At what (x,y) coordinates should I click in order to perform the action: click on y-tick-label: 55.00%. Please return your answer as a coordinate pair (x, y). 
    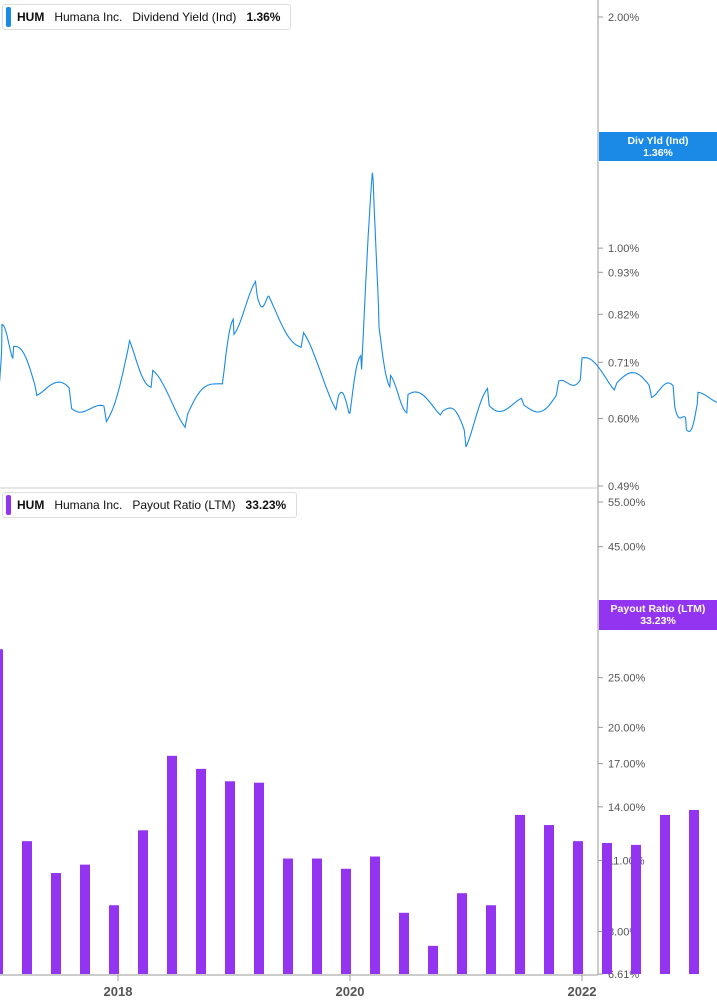
    Looking at the image, I should click on (627, 503).